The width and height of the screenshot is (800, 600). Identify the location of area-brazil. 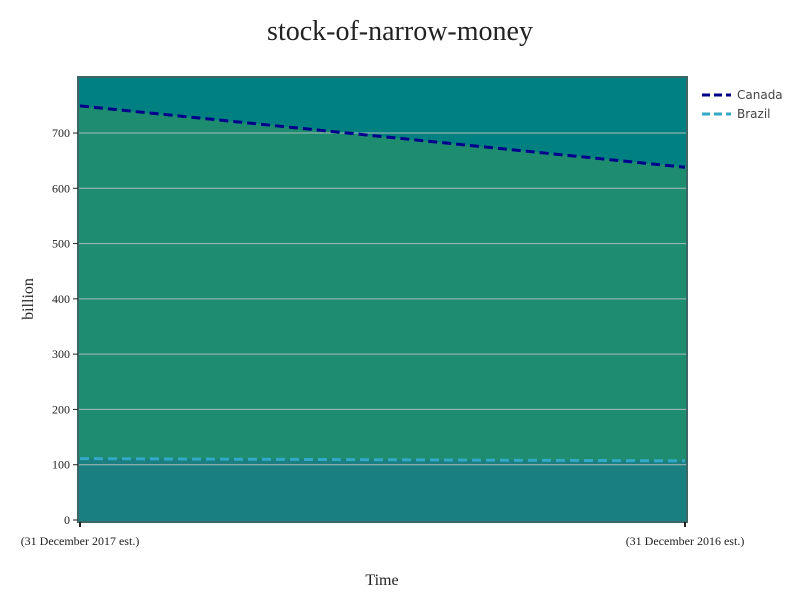
(382, 490).